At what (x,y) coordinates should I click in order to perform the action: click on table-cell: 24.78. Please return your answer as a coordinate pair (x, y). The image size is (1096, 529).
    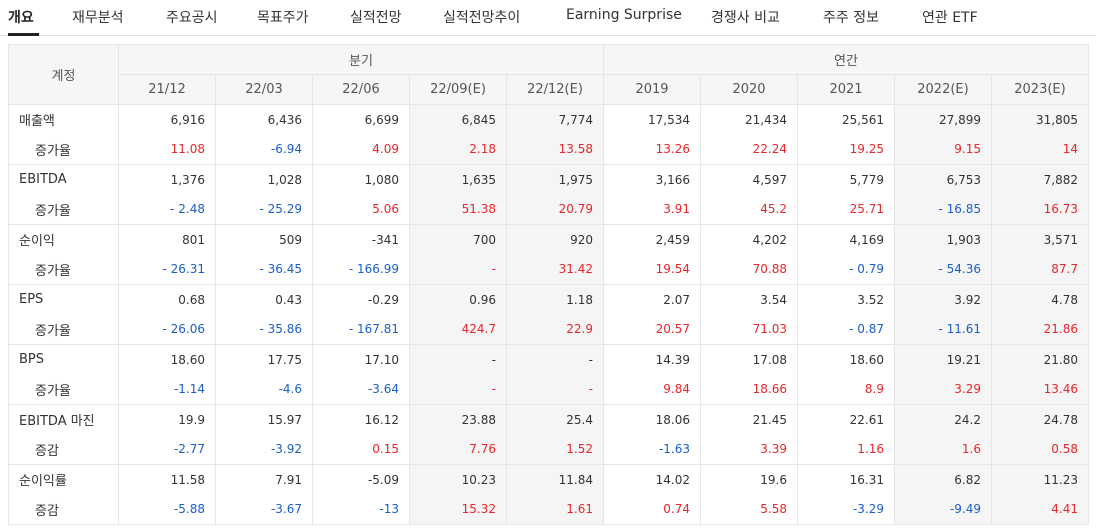
    Looking at the image, I should click on (1040, 419).